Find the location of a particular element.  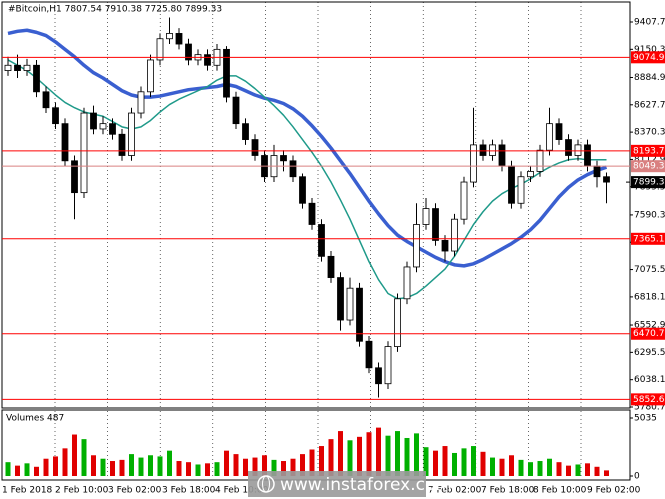

level-label: 8193.76 is located at coordinates (649, 151).